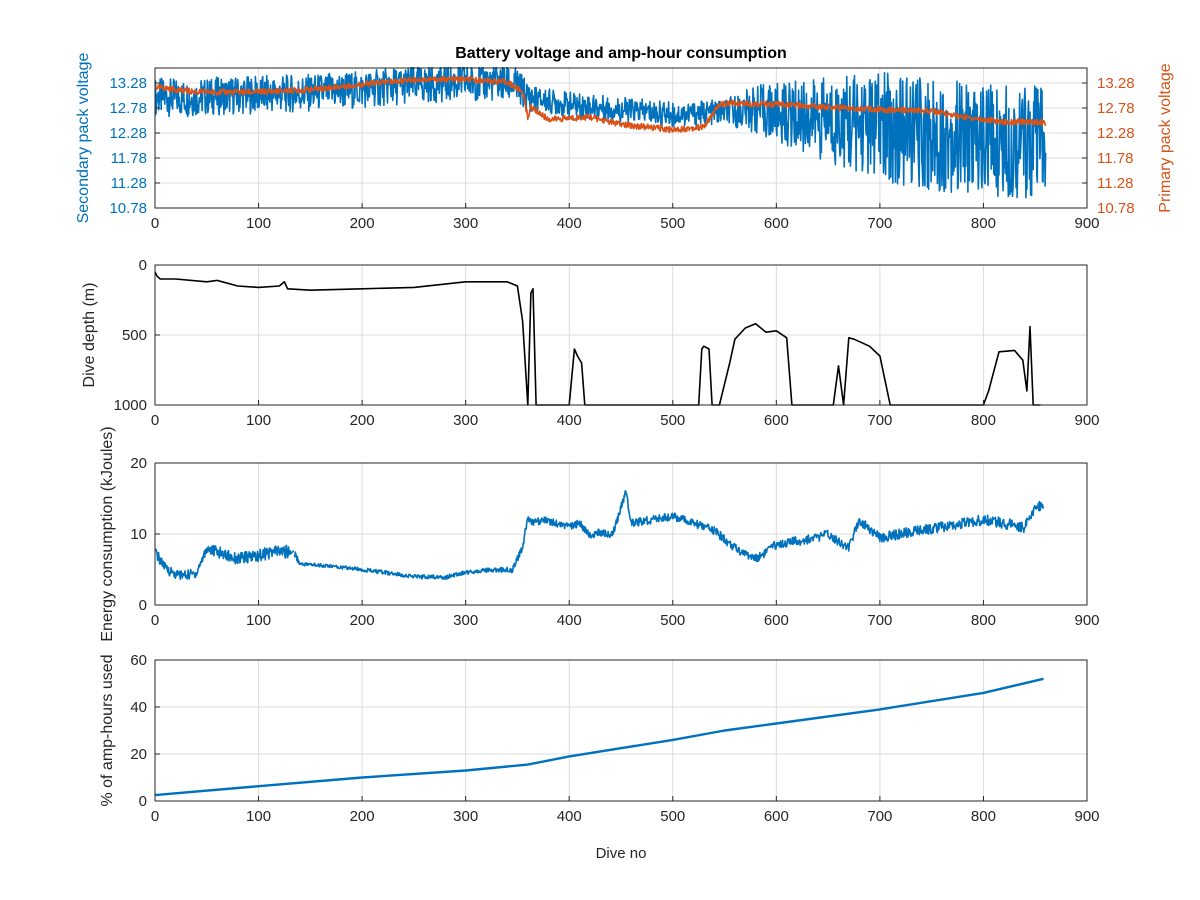 Image resolution: width=1200 pixels, height=900 pixels. What do you see at coordinates (621, 853) in the screenshot?
I see `x-axis-label: Dive no` at bounding box center [621, 853].